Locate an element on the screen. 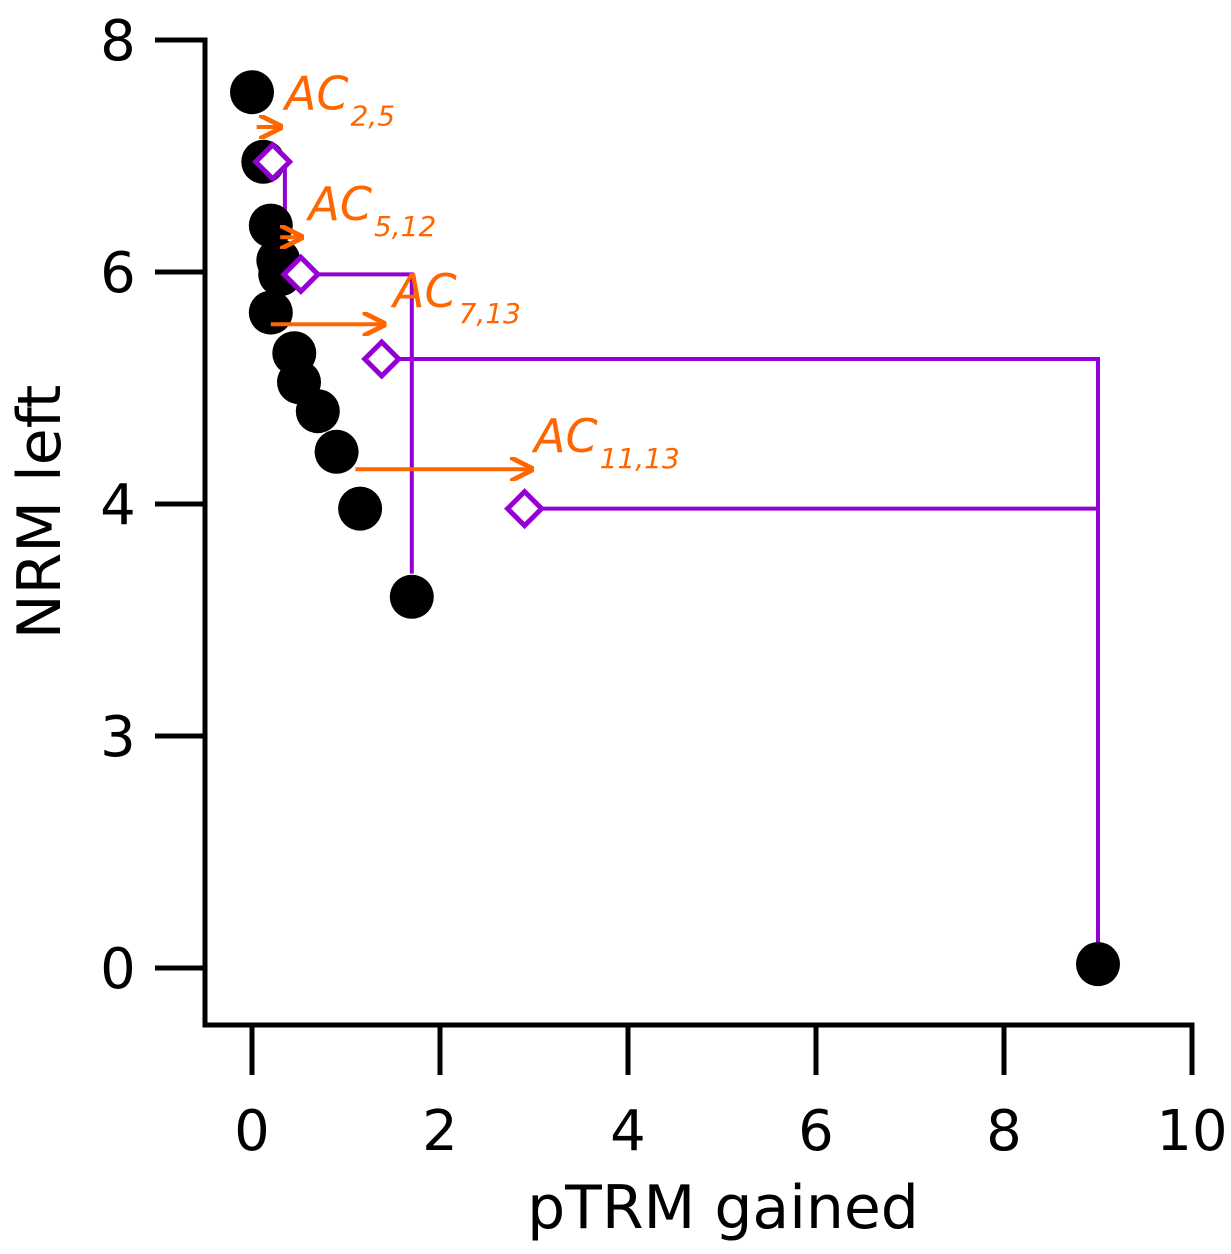 The height and width of the screenshot is (1254, 1231). x-tick-label: 6 is located at coordinates (816, 1131).